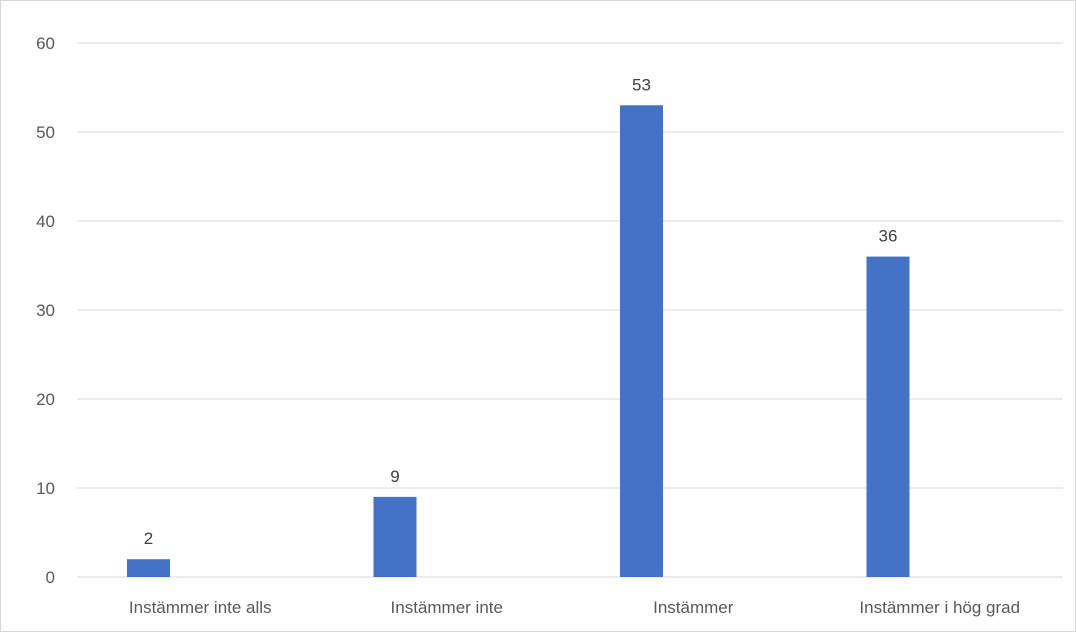 The width and height of the screenshot is (1076, 633). What do you see at coordinates (45, 132) in the screenshot?
I see `y-tick-label: 50` at bounding box center [45, 132].